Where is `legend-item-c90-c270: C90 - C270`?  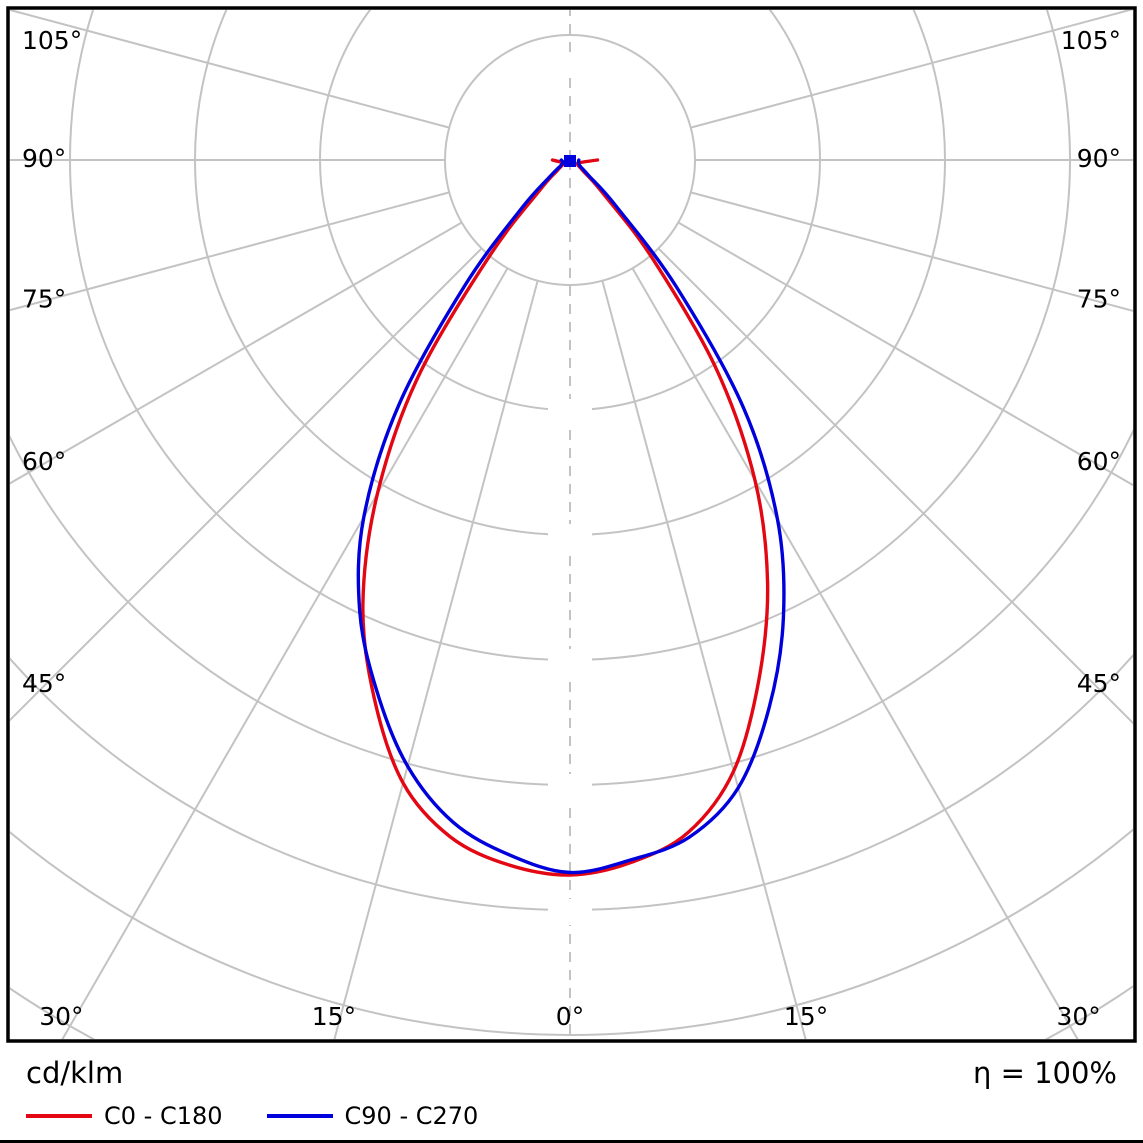 legend-item-c90-c270: C90 - C270 is located at coordinates (372, 1116).